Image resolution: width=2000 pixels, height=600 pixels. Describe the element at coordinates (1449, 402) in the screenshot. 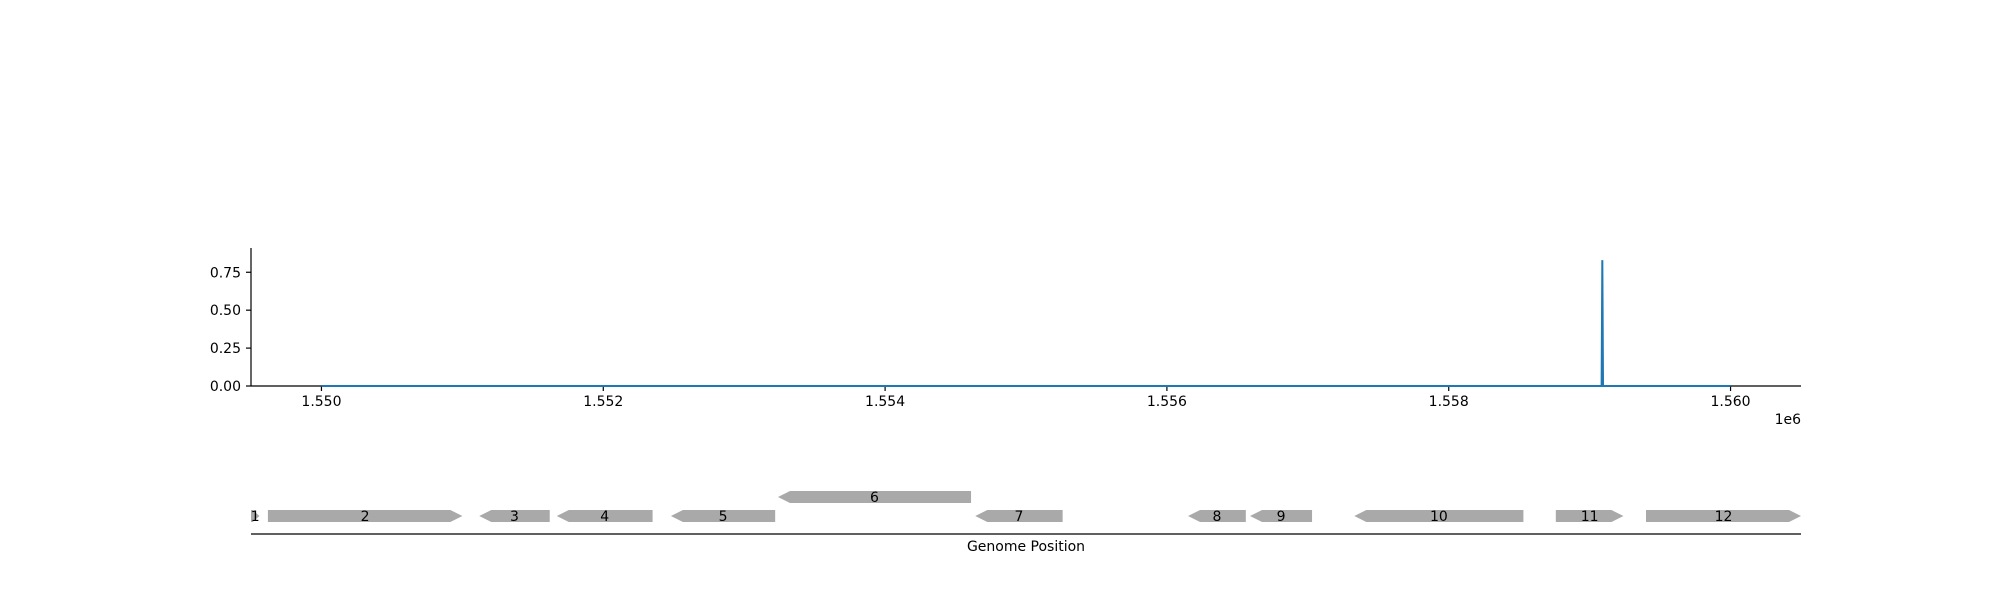

I see `x-tick-label: 1.558` at that location.